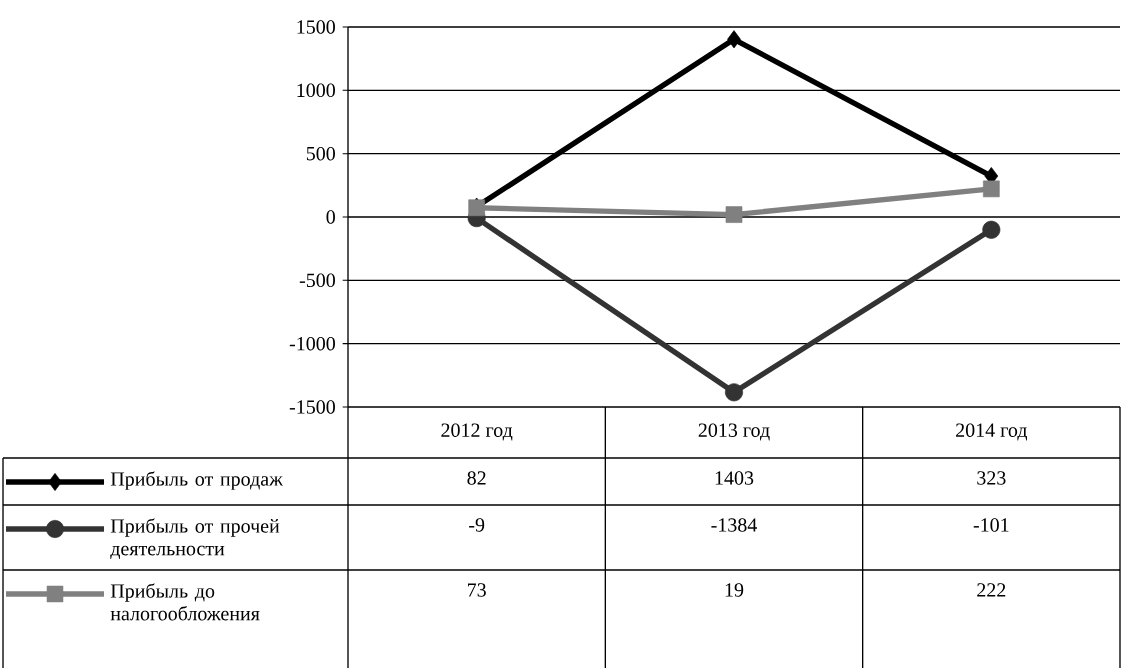 Image resolution: width=1122 pixels, height=668 pixels. I want to click on x-tick-label: 2013 год, so click(734, 432).